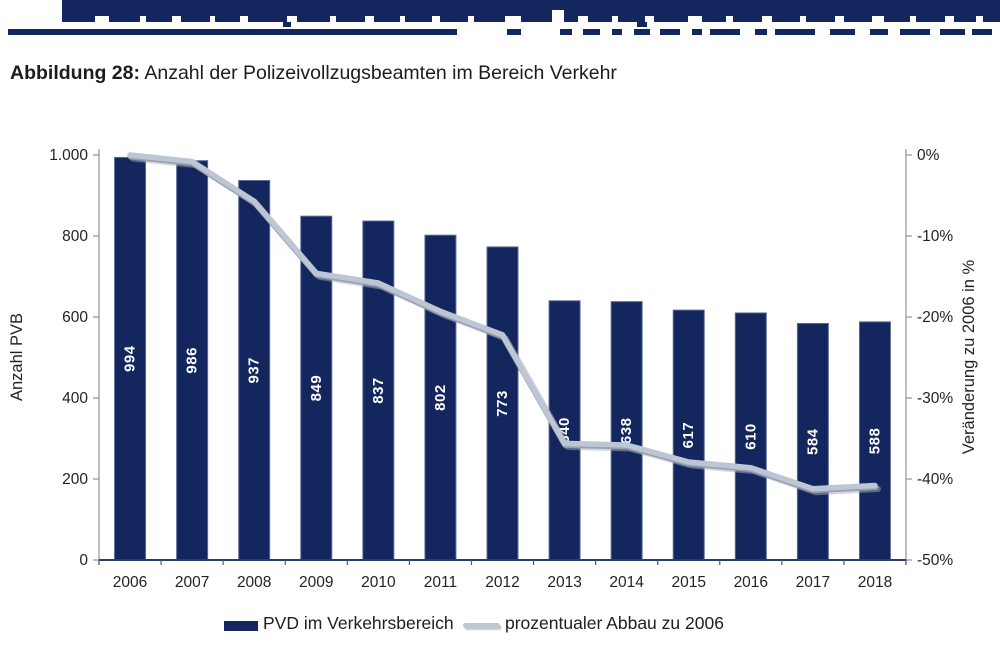  I want to click on bar-label-2017: 584, so click(812, 441).